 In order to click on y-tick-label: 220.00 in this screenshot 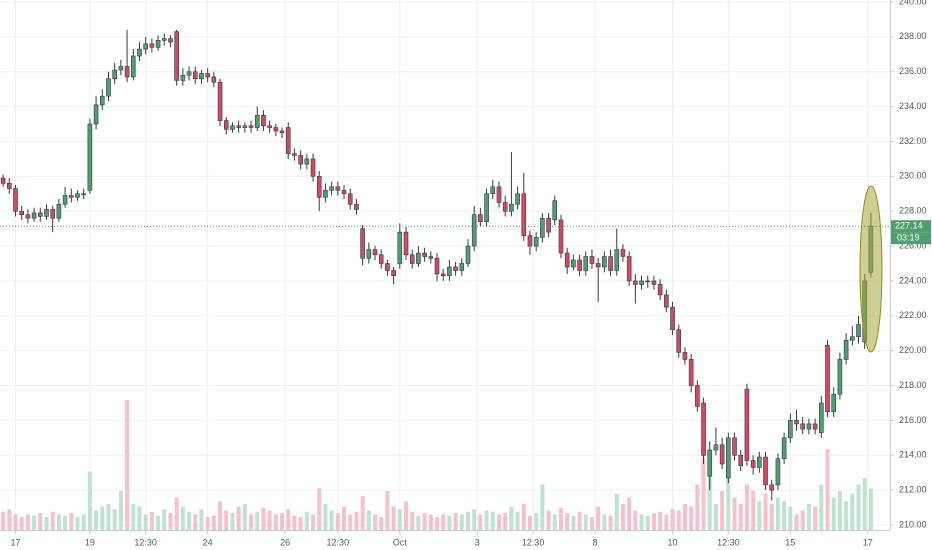, I will do `click(913, 350)`.